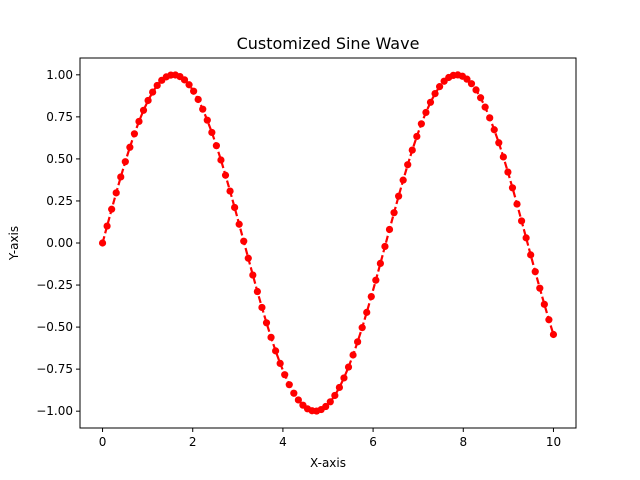  I want to click on y-axis-ticks: −1.00 −0.75 −0.50 −0.25 0.00 0.25 0.50 0.75 1.00, so click(58, 243).